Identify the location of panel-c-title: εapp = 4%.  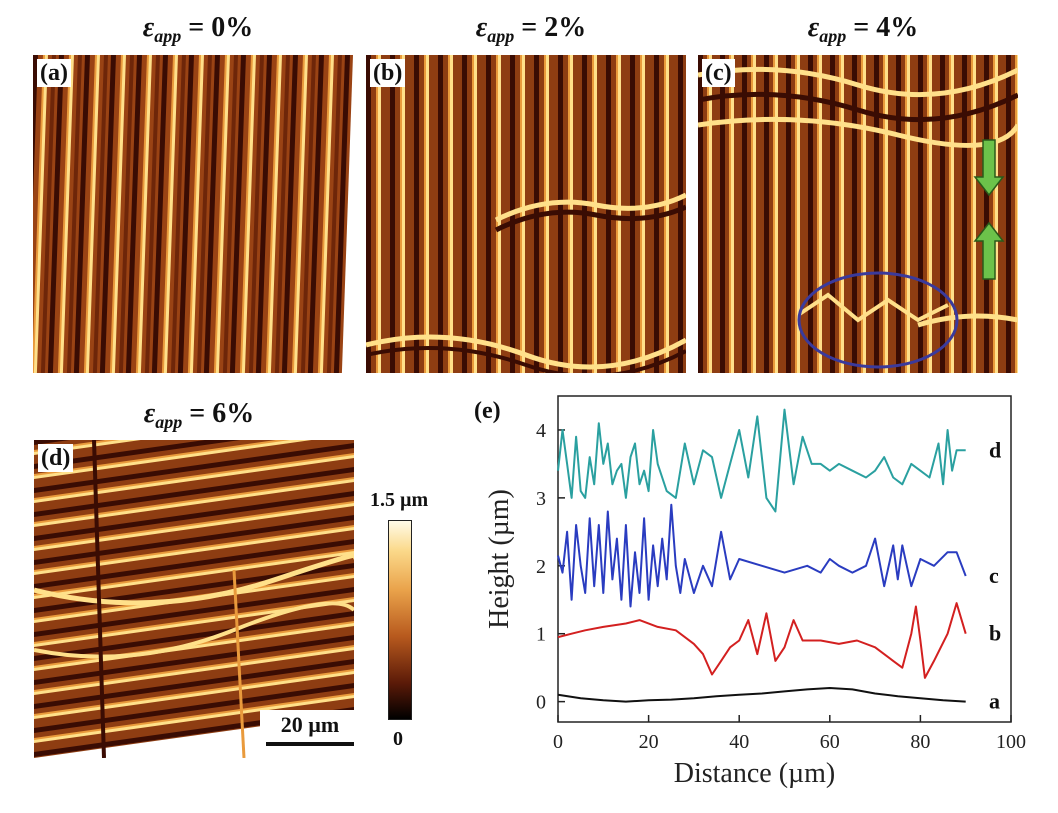
(863, 29).